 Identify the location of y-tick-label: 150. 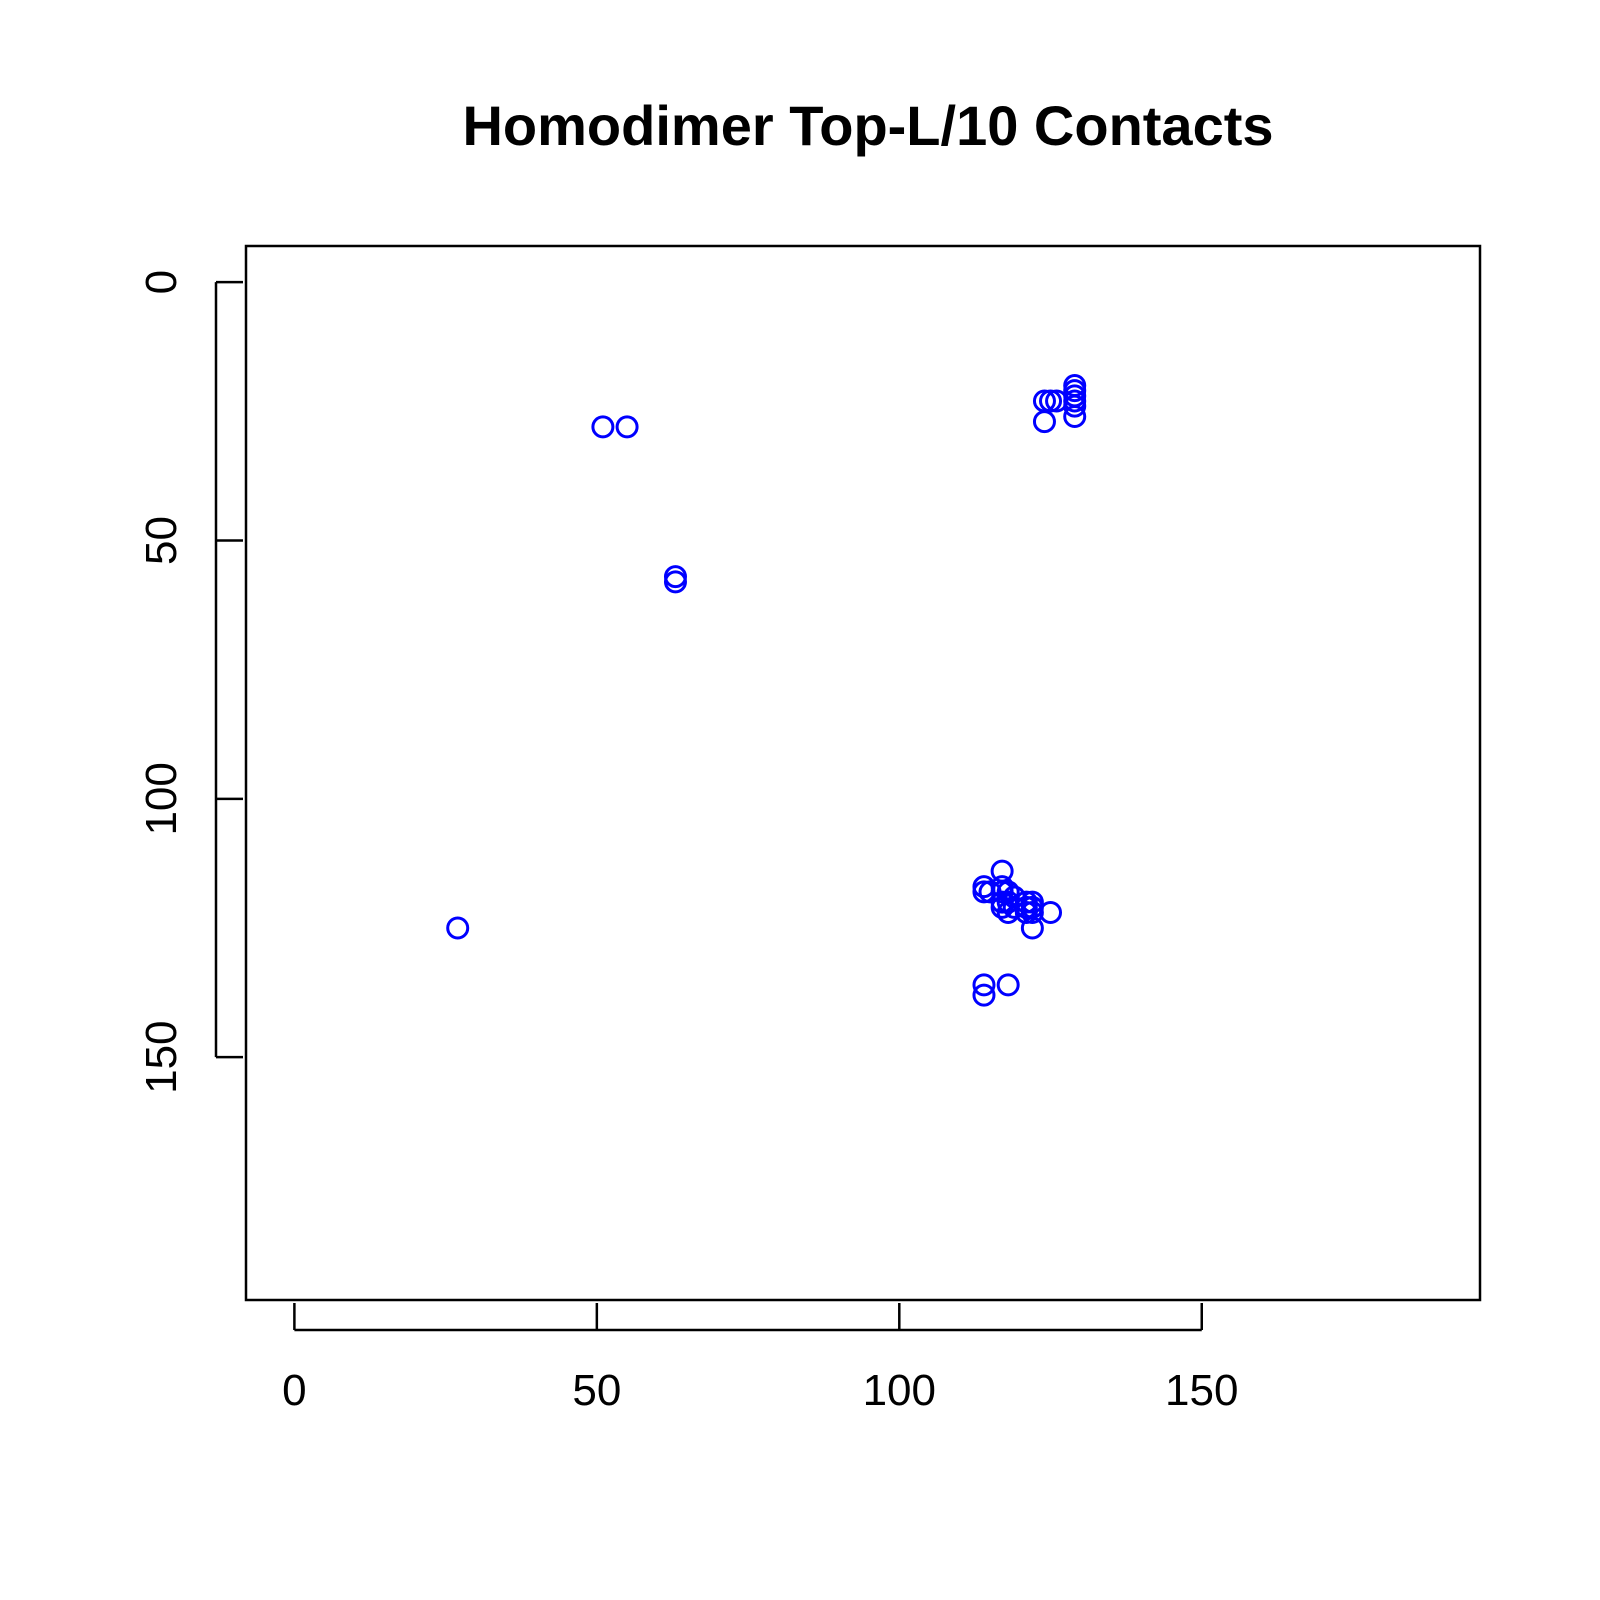
(161, 1056).